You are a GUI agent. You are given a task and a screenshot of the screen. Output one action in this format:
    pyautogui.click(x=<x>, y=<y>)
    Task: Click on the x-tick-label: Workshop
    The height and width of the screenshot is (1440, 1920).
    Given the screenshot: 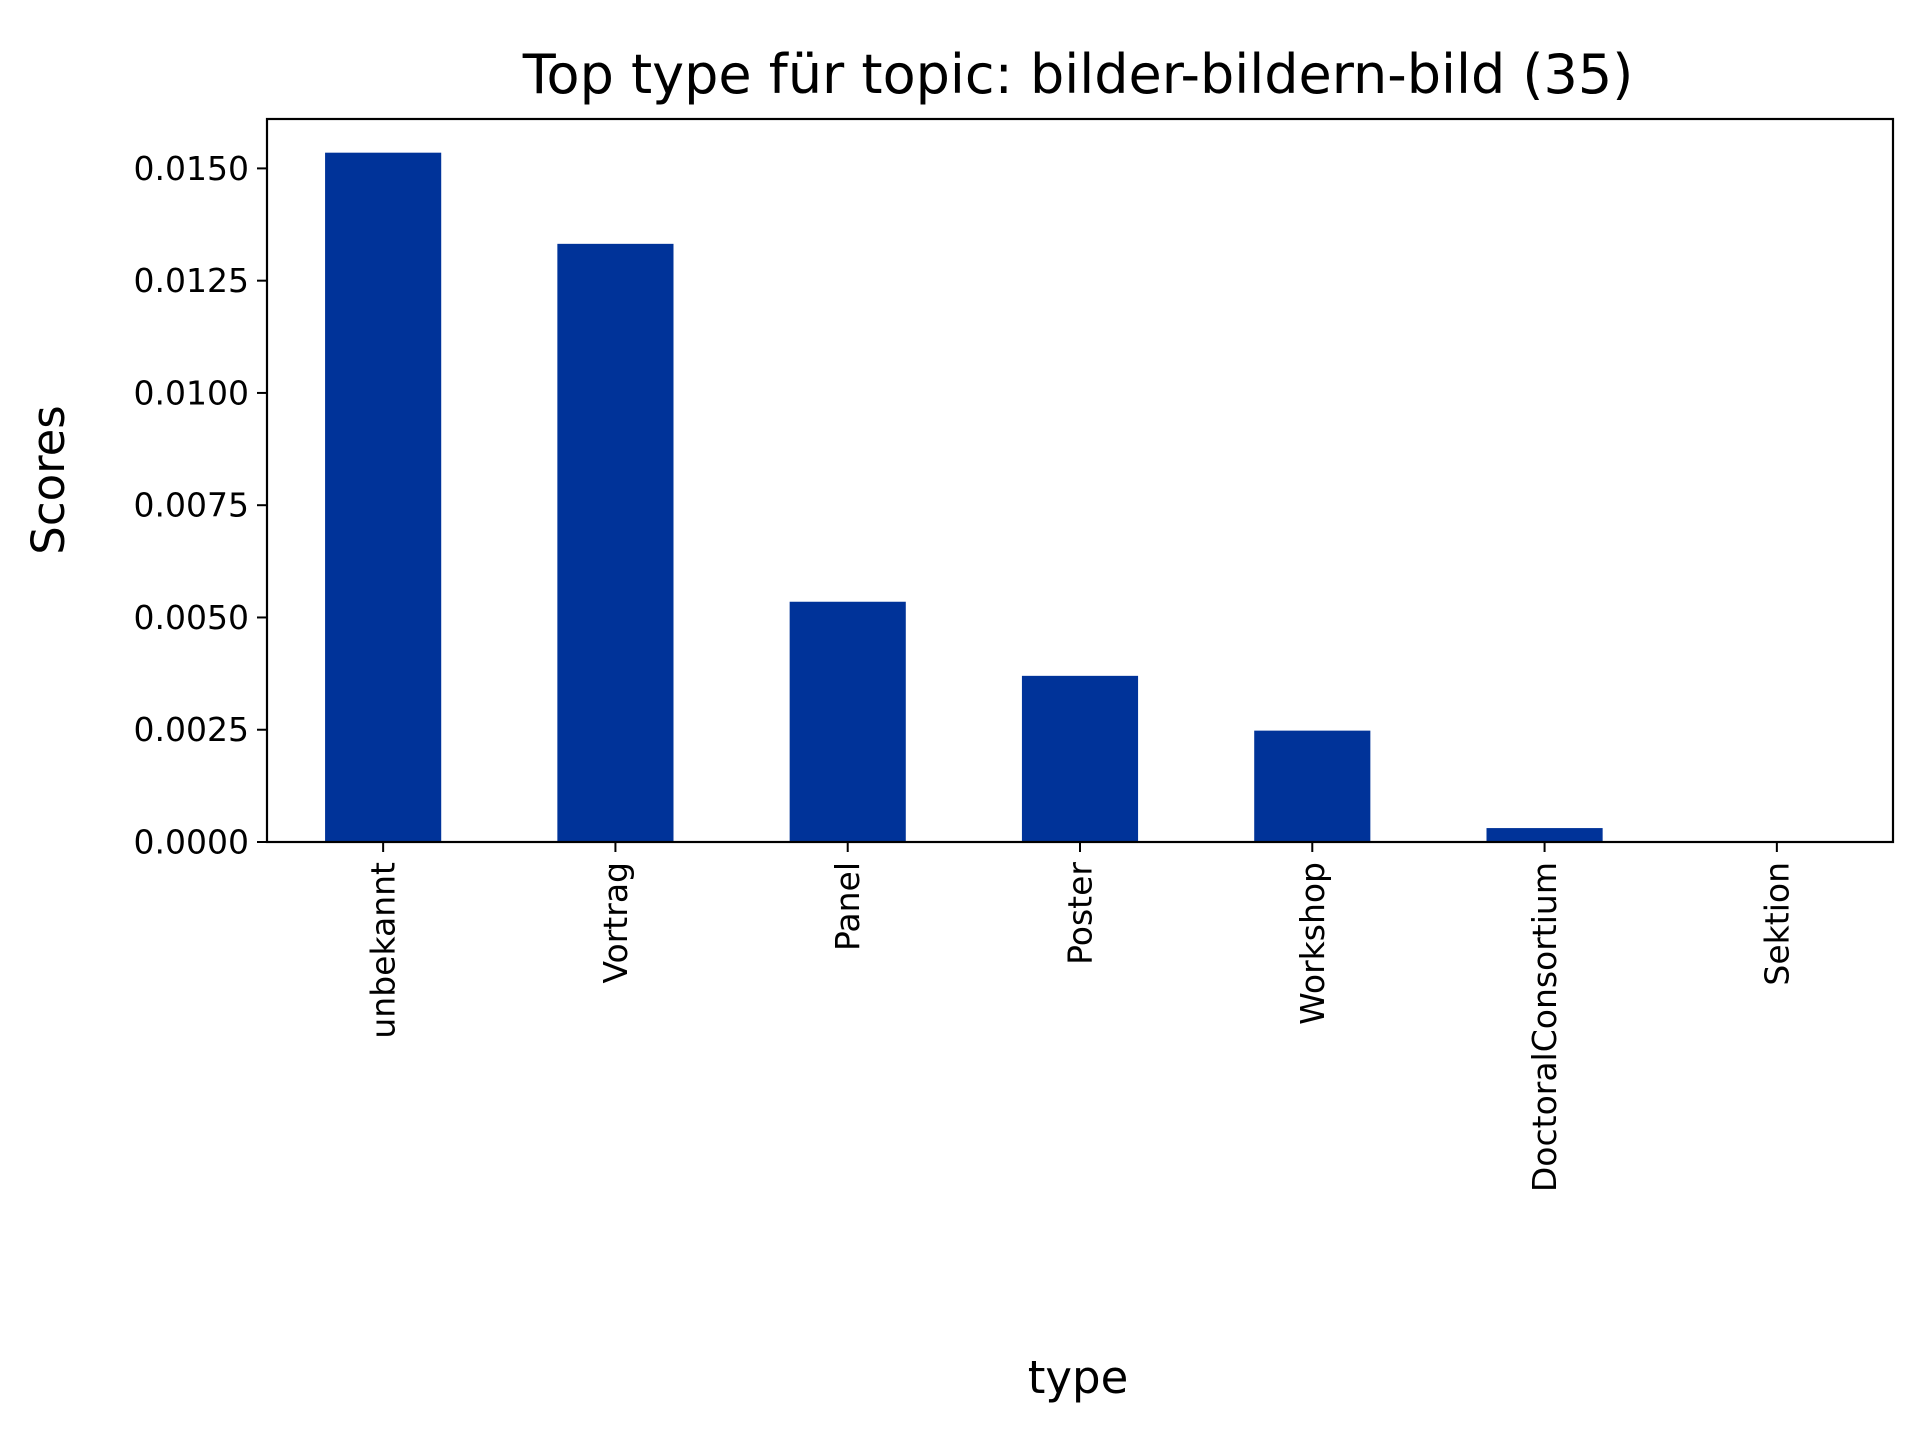 What is the action you would take?
    pyautogui.click(x=1312, y=943)
    